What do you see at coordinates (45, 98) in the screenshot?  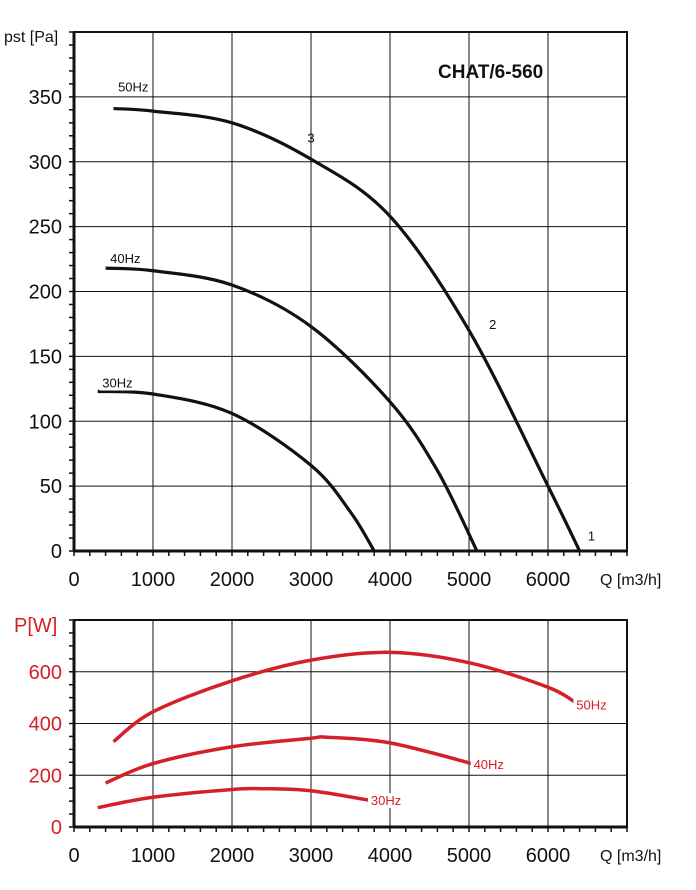 I see `y-tick-label: 350` at bounding box center [45, 98].